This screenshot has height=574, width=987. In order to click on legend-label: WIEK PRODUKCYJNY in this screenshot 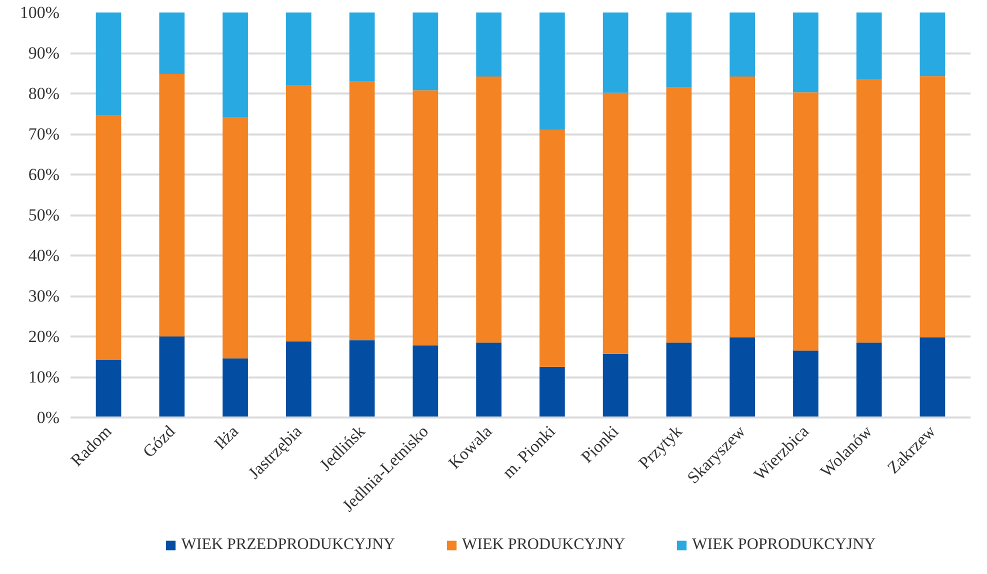, I will do `click(544, 545)`.